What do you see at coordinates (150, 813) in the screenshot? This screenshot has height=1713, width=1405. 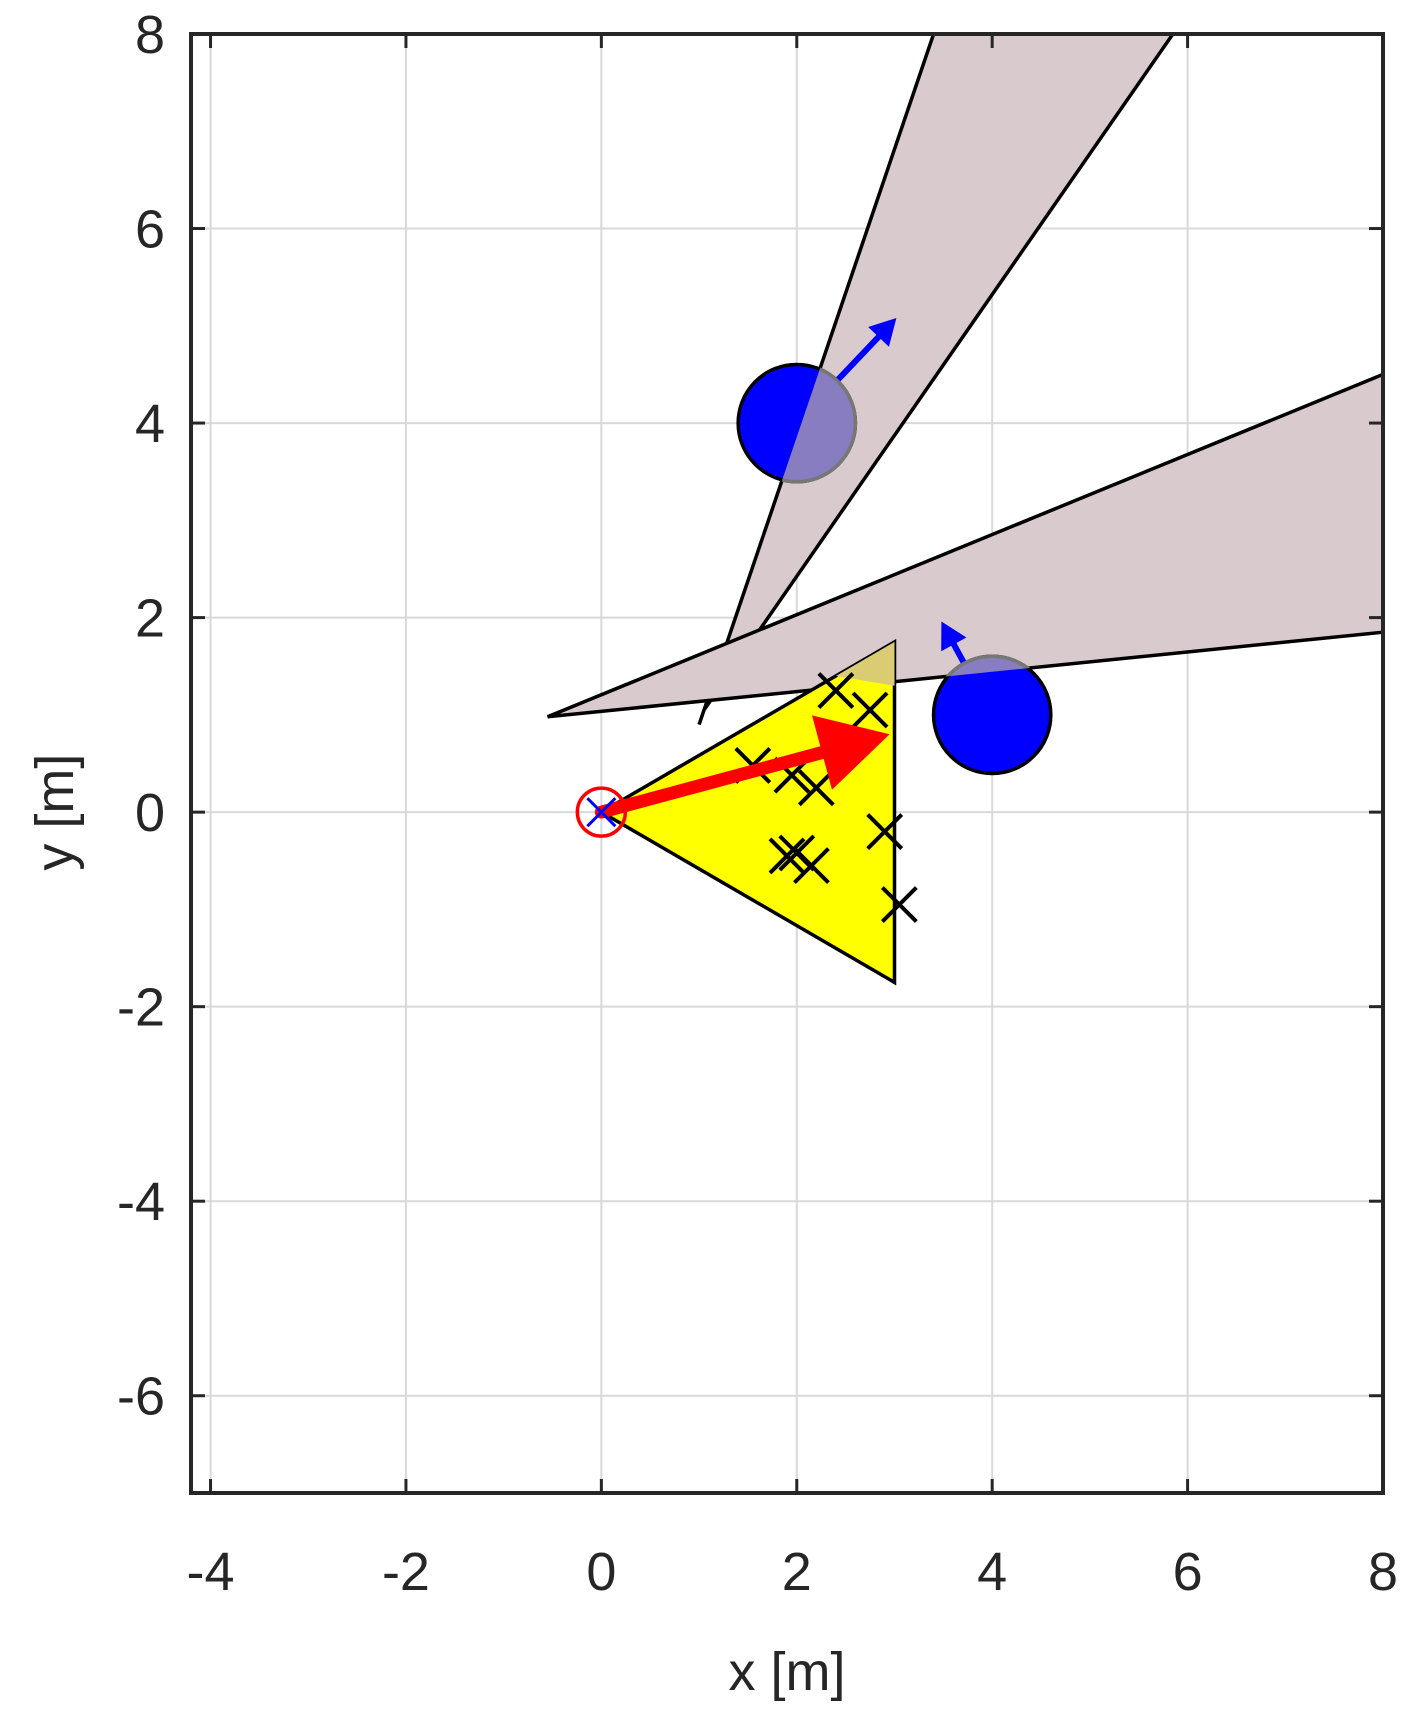 I see `y-tick-label: 0` at bounding box center [150, 813].